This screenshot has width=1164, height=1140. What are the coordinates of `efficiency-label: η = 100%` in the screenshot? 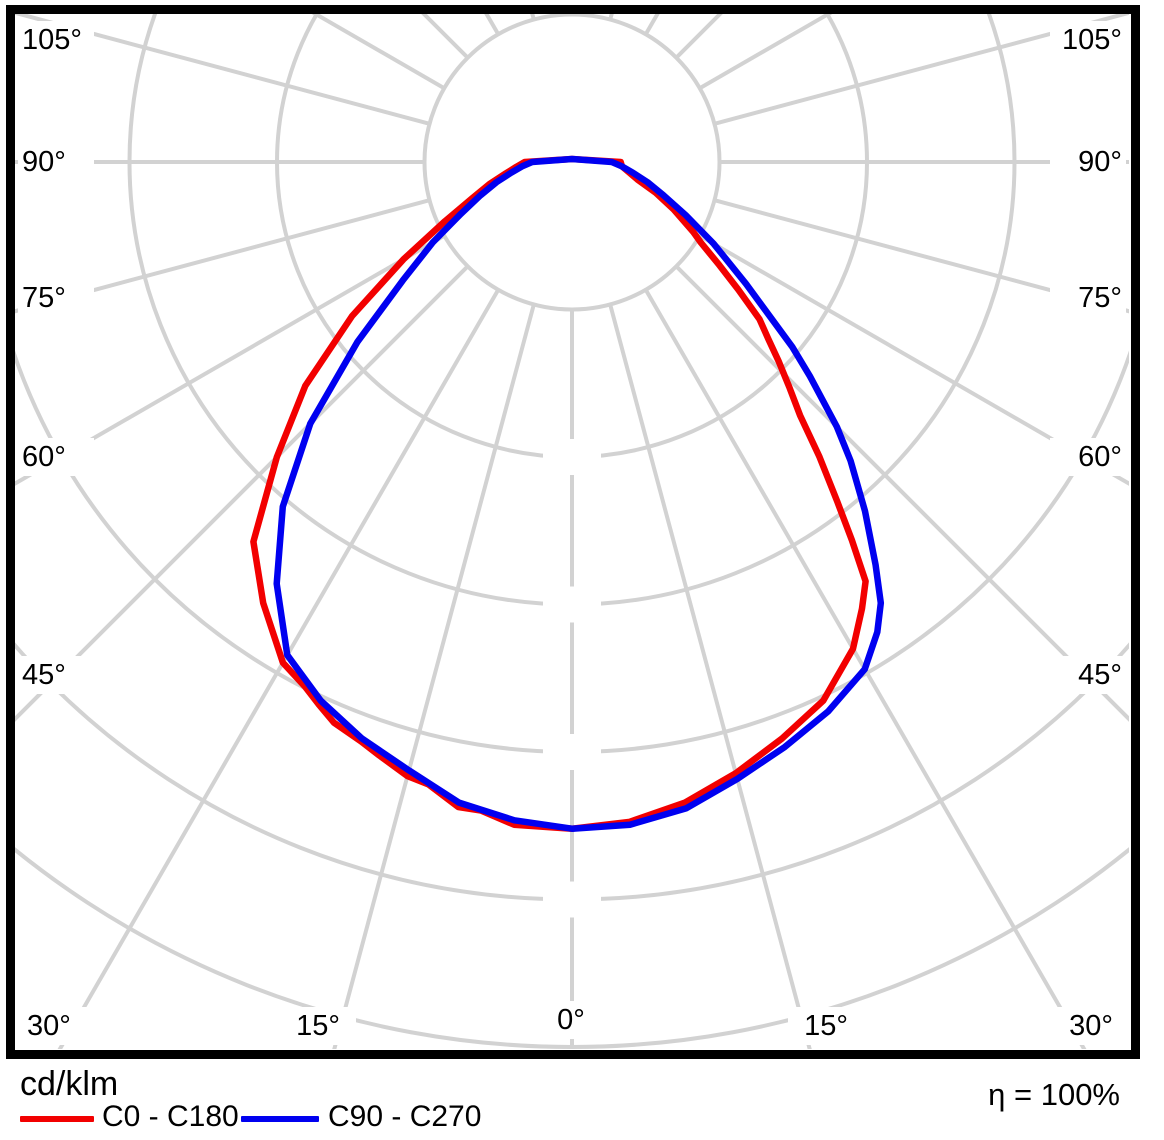 It's located at (1054, 1094).